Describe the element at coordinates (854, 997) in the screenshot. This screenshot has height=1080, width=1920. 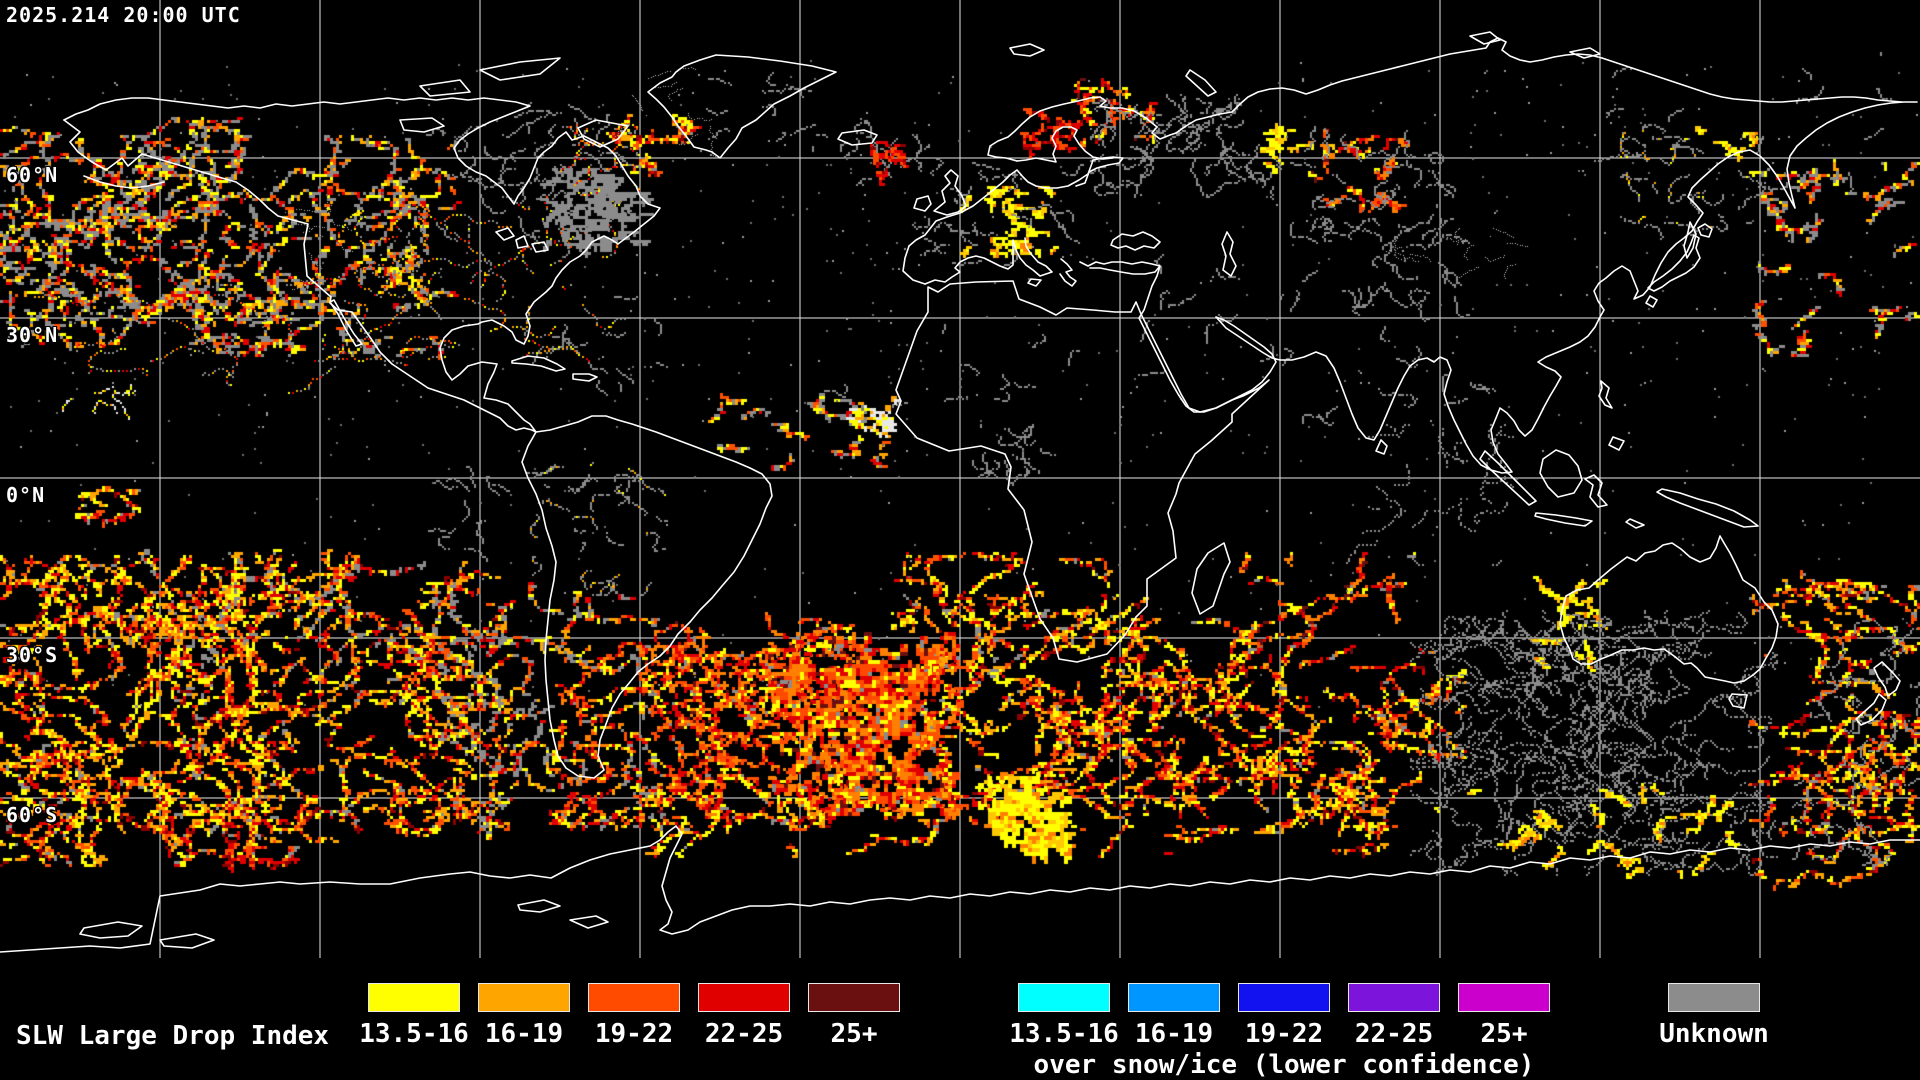
I see `legend-swatch-clear-25+` at that location.